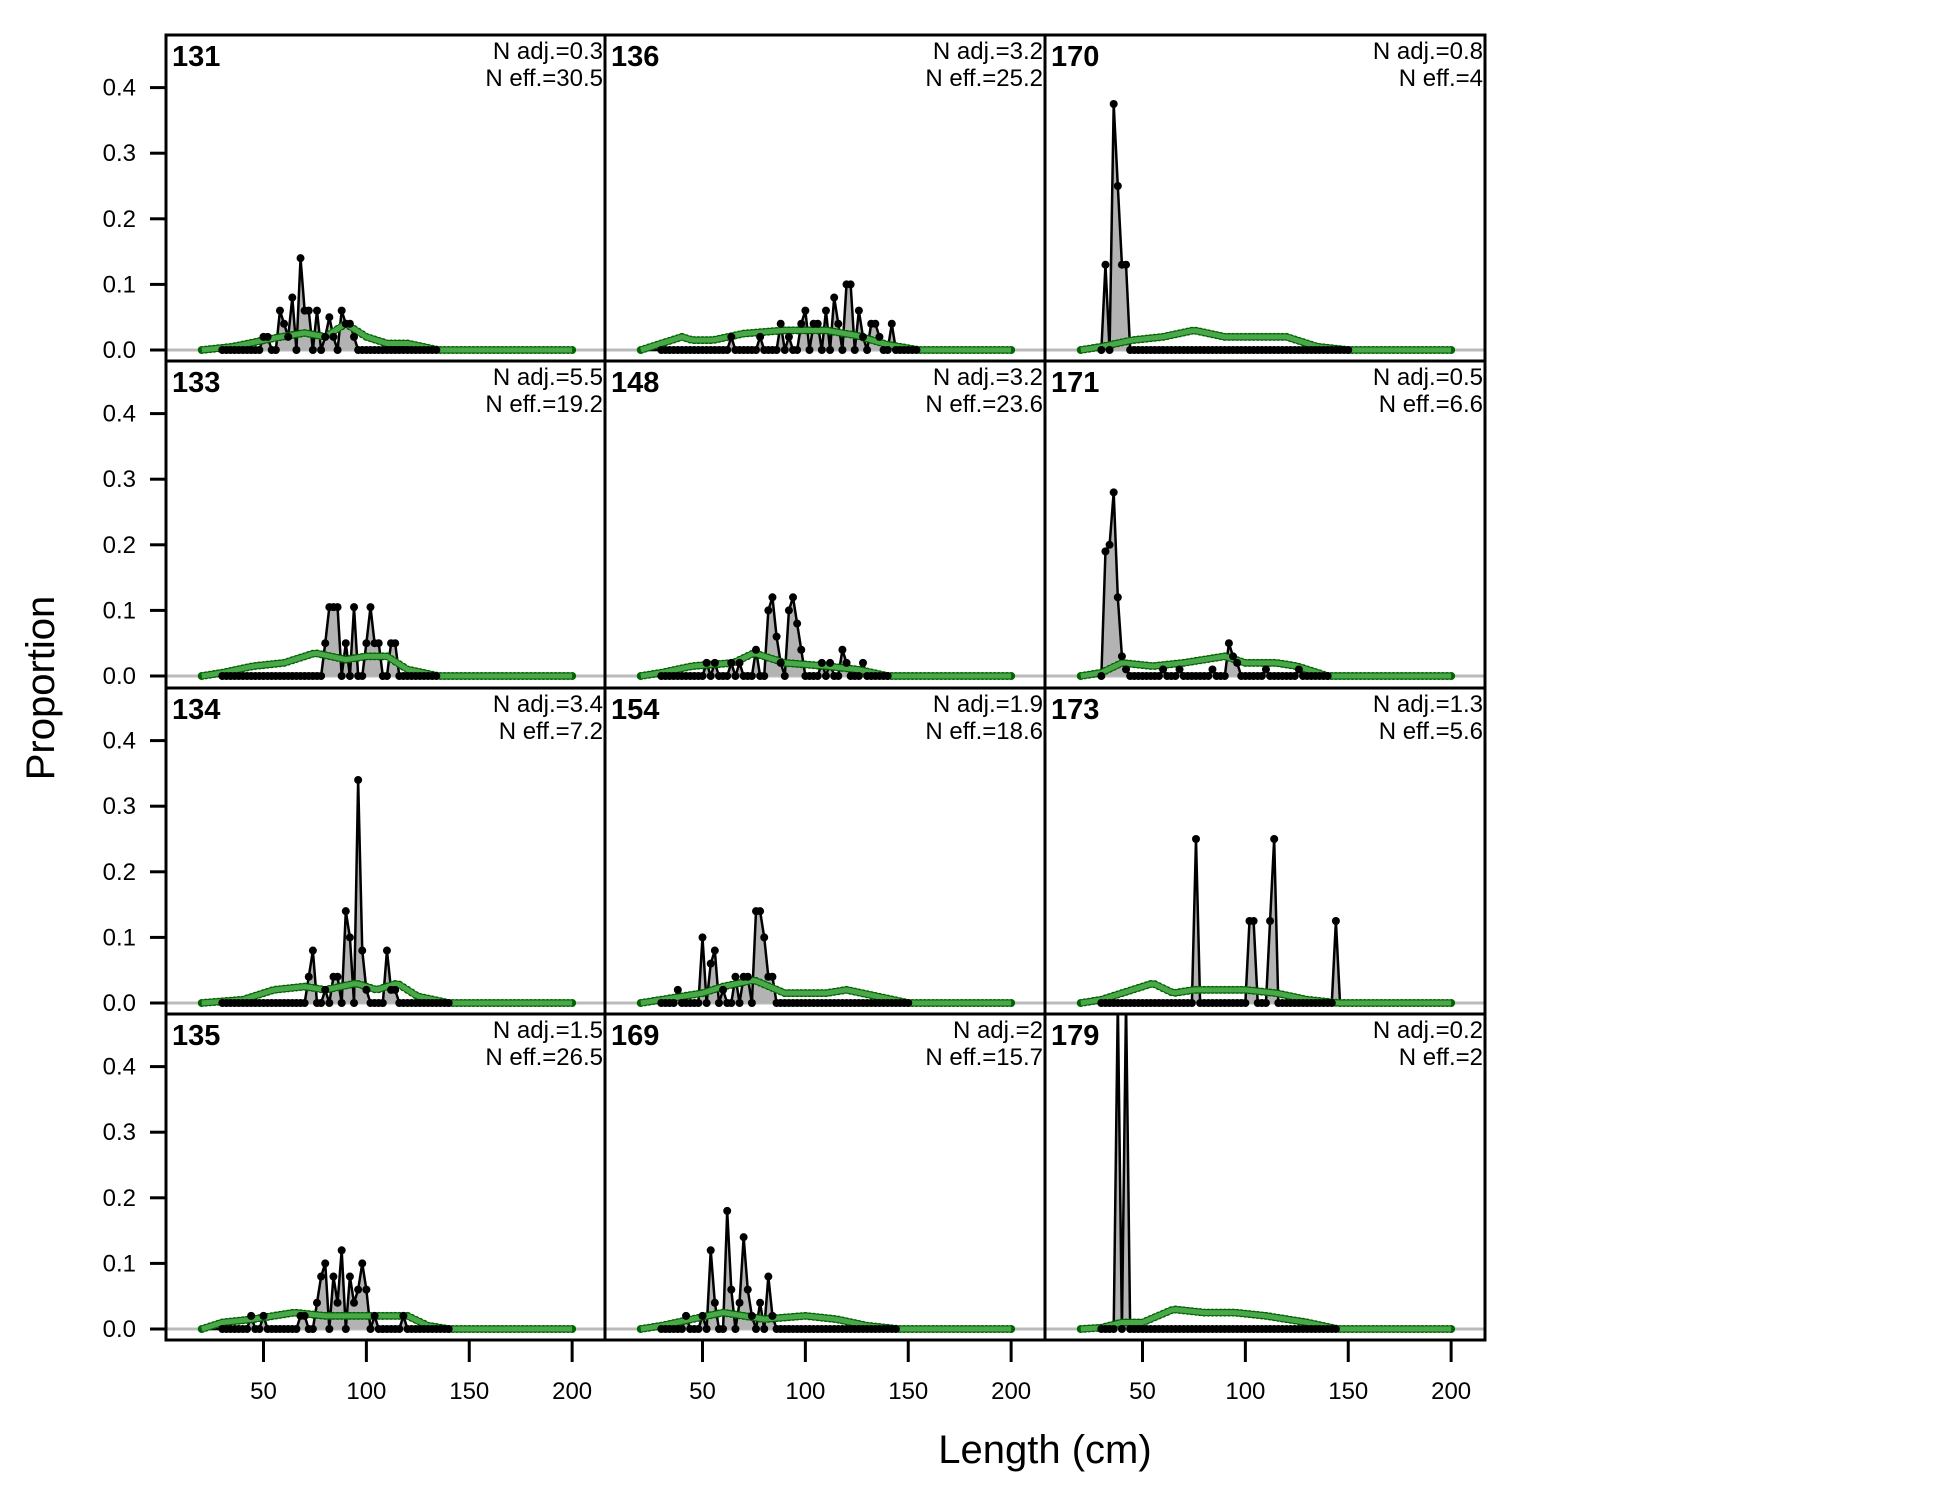  Describe the element at coordinates (1075, 57) in the screenshot. I see `panel-label: 170` at that location.